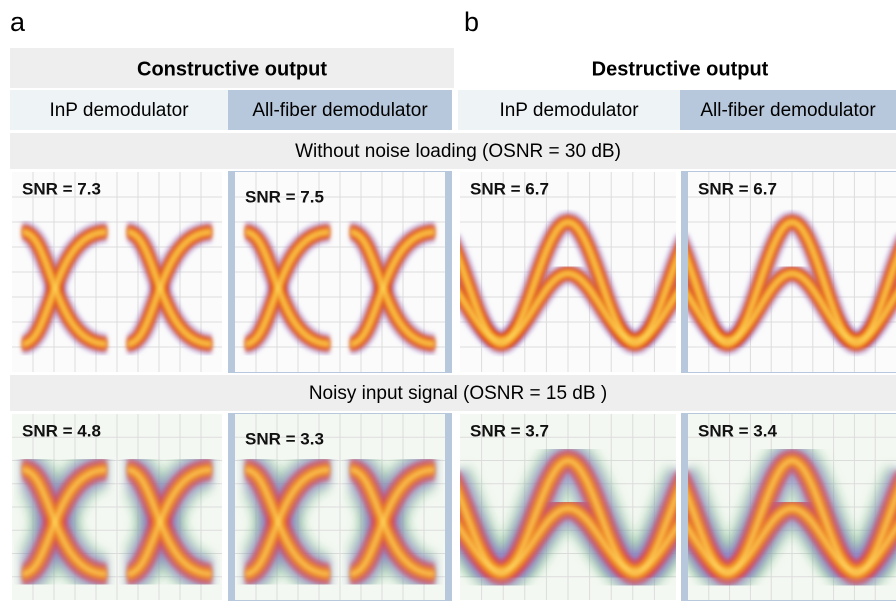 The image size is (896, 601). What do you see at coordinates (458, 393) in the screenshot?
I see `row-label: Noisy input signal (OSNR = 15 dB )` at bounding box center [458, 393].